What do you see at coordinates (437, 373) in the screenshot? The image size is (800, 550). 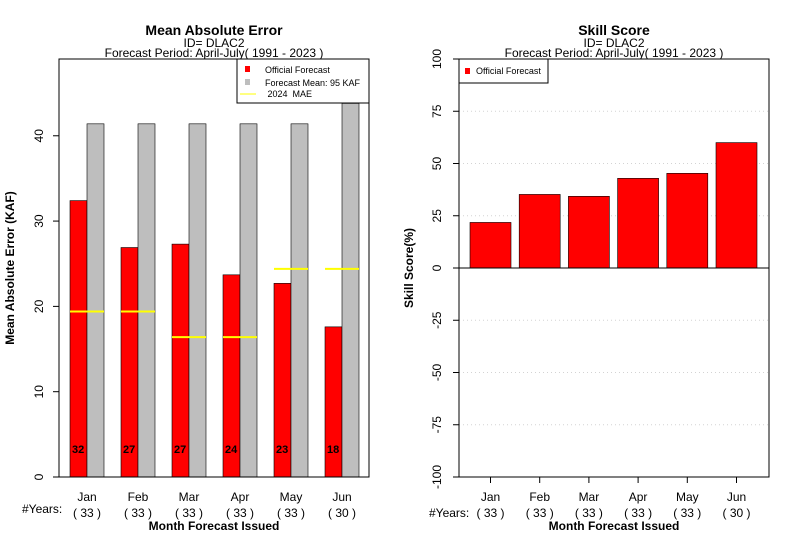 I see `skill-y-tick-label: -50` at bounding box center [437, 373].